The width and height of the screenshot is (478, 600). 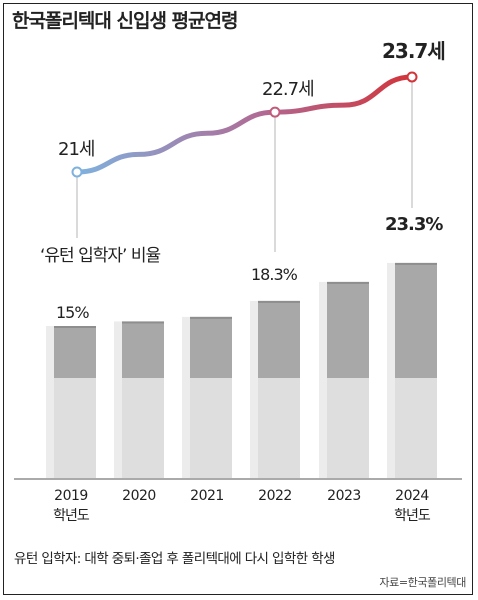 What do you see at coordinates (118, 399) in the screenshot?
I see `bar-side-2020` at bounding box center [118, 399].